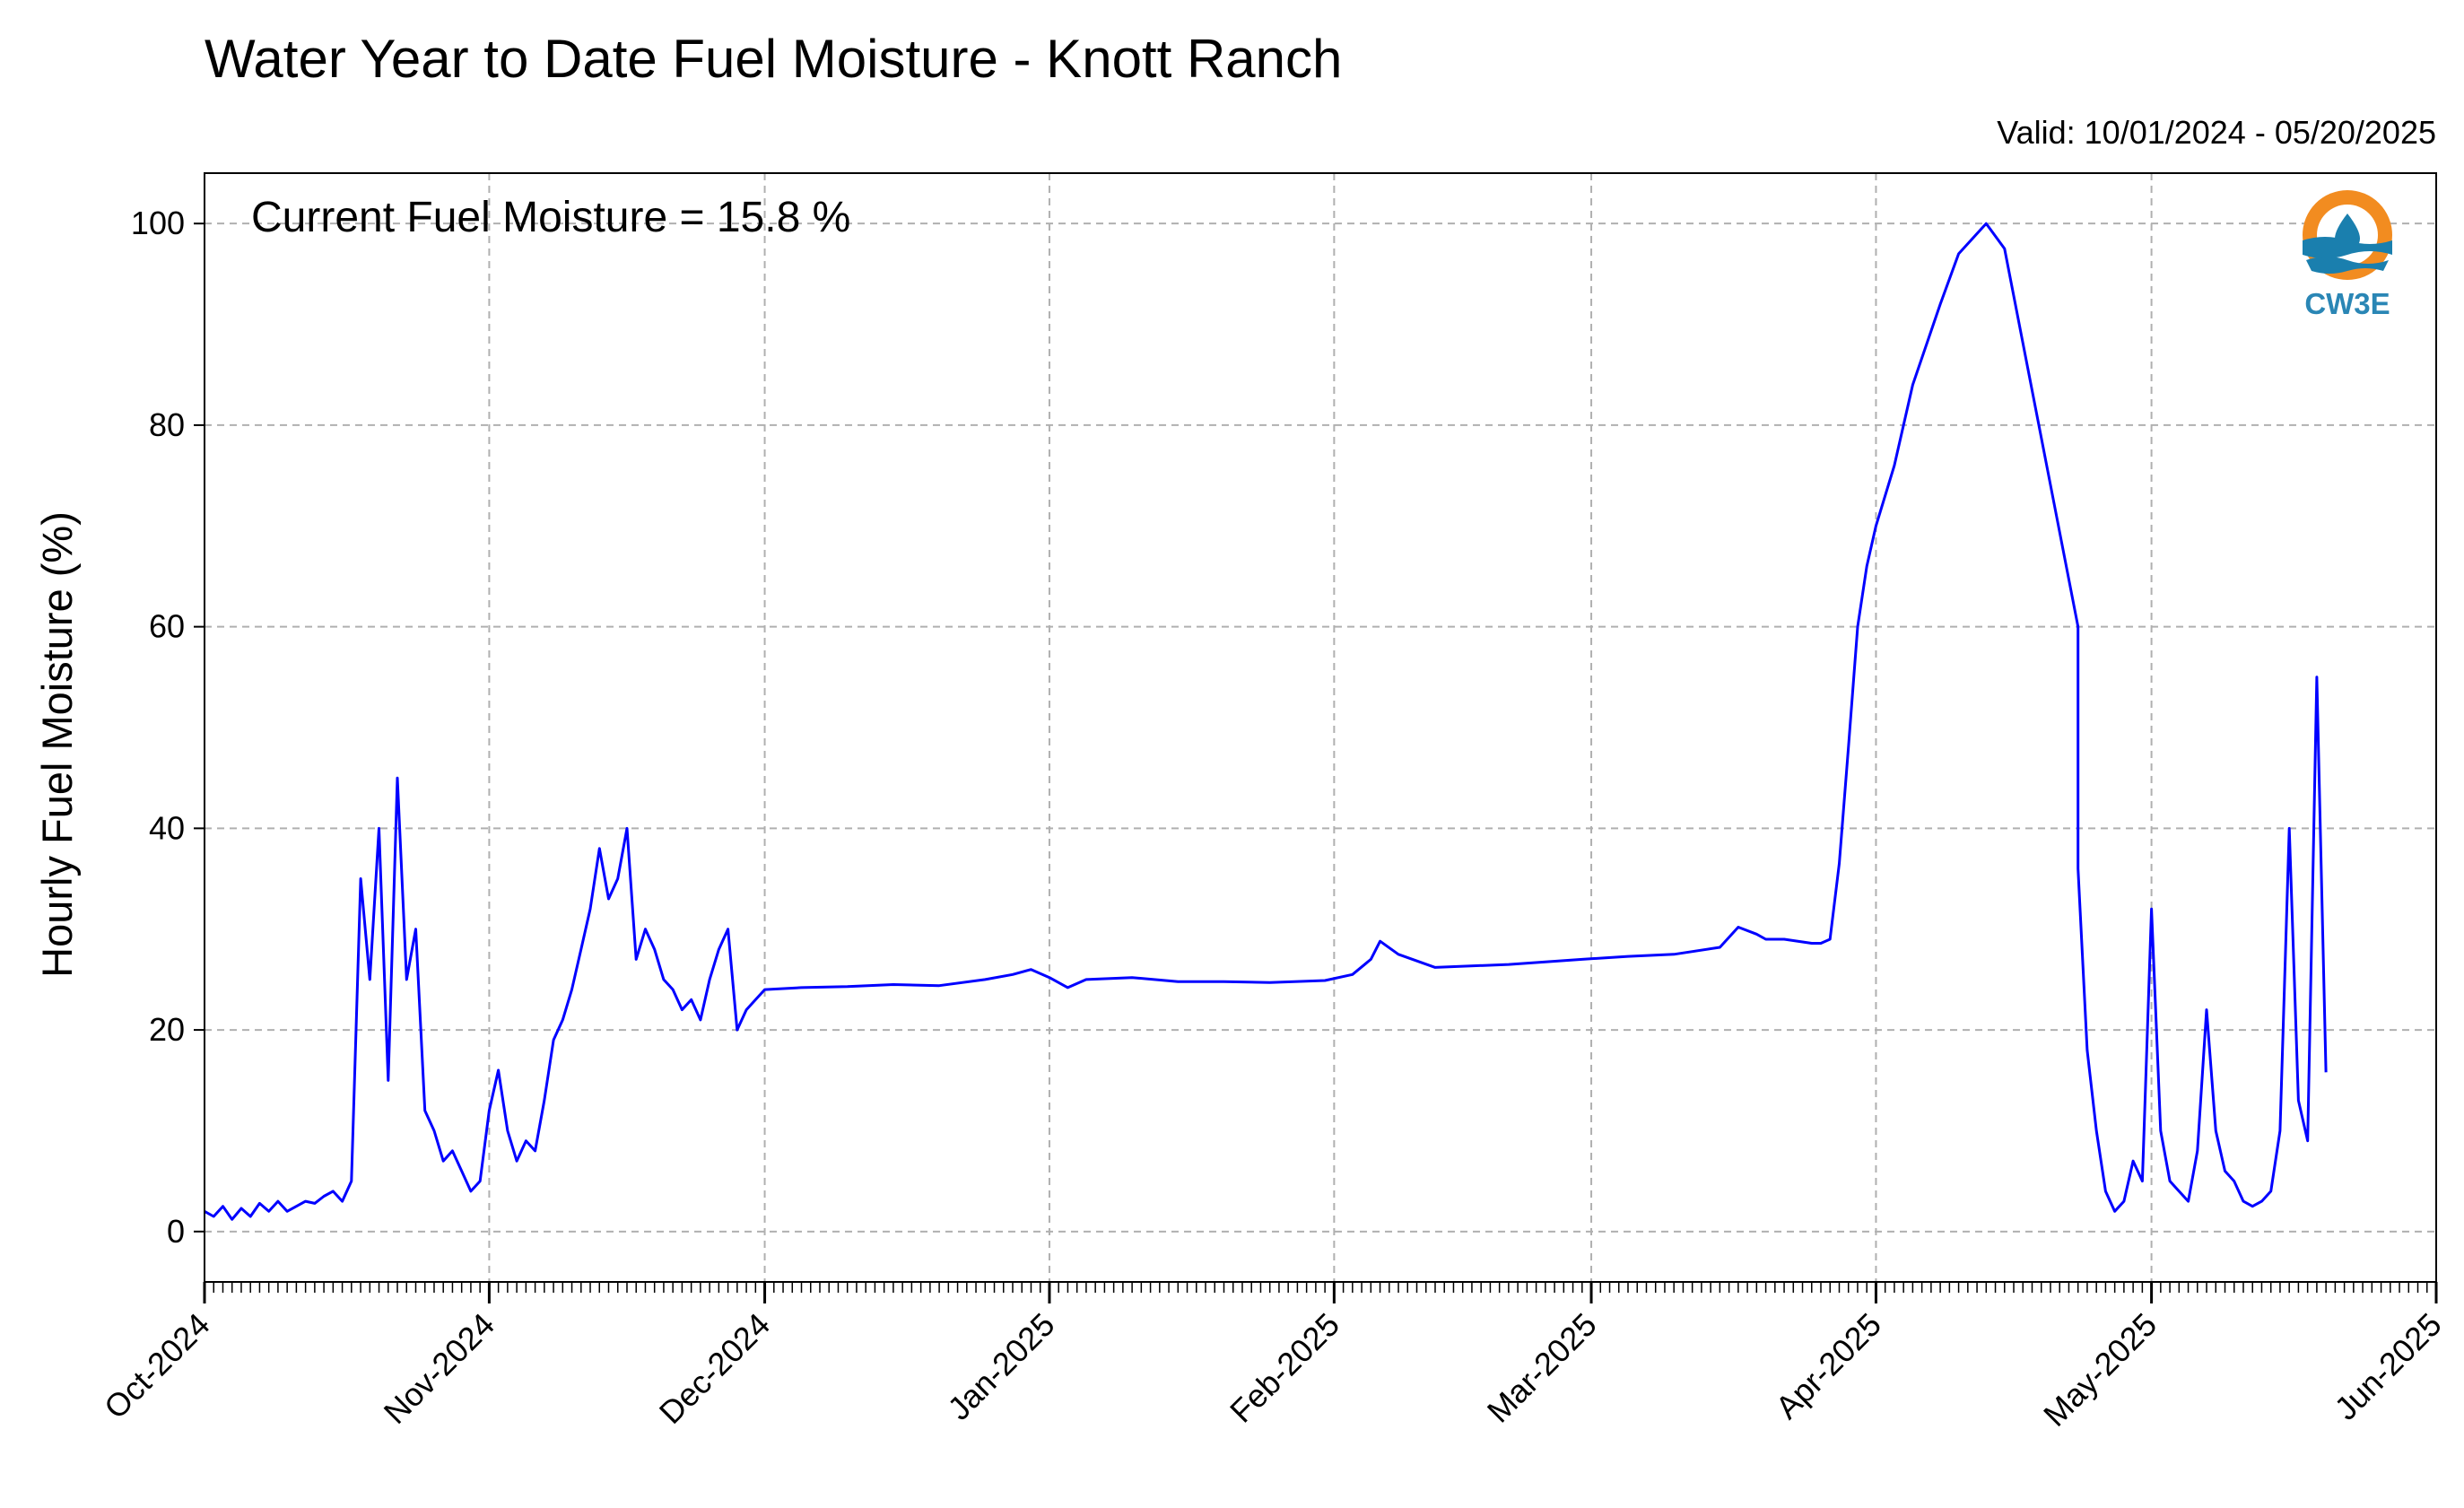 Image resolution: width=2464 pixels, height=1508 pixels. What do you see at coordinates (550, 217) in the screenshot?
I see `current-fuel-moisture-annotation: Current Fuel Moisture = 15.8 %` at bounding box center [550, 217].